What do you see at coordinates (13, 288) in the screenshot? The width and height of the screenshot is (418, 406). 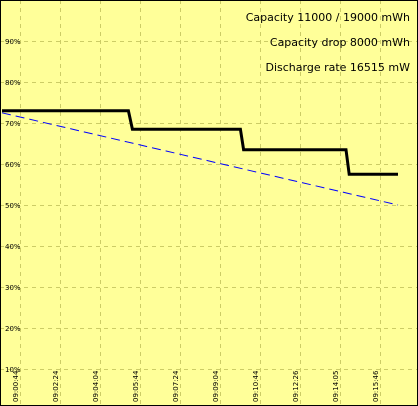 I see `y-tick-label: 30%` at bounding box center [13, 288].